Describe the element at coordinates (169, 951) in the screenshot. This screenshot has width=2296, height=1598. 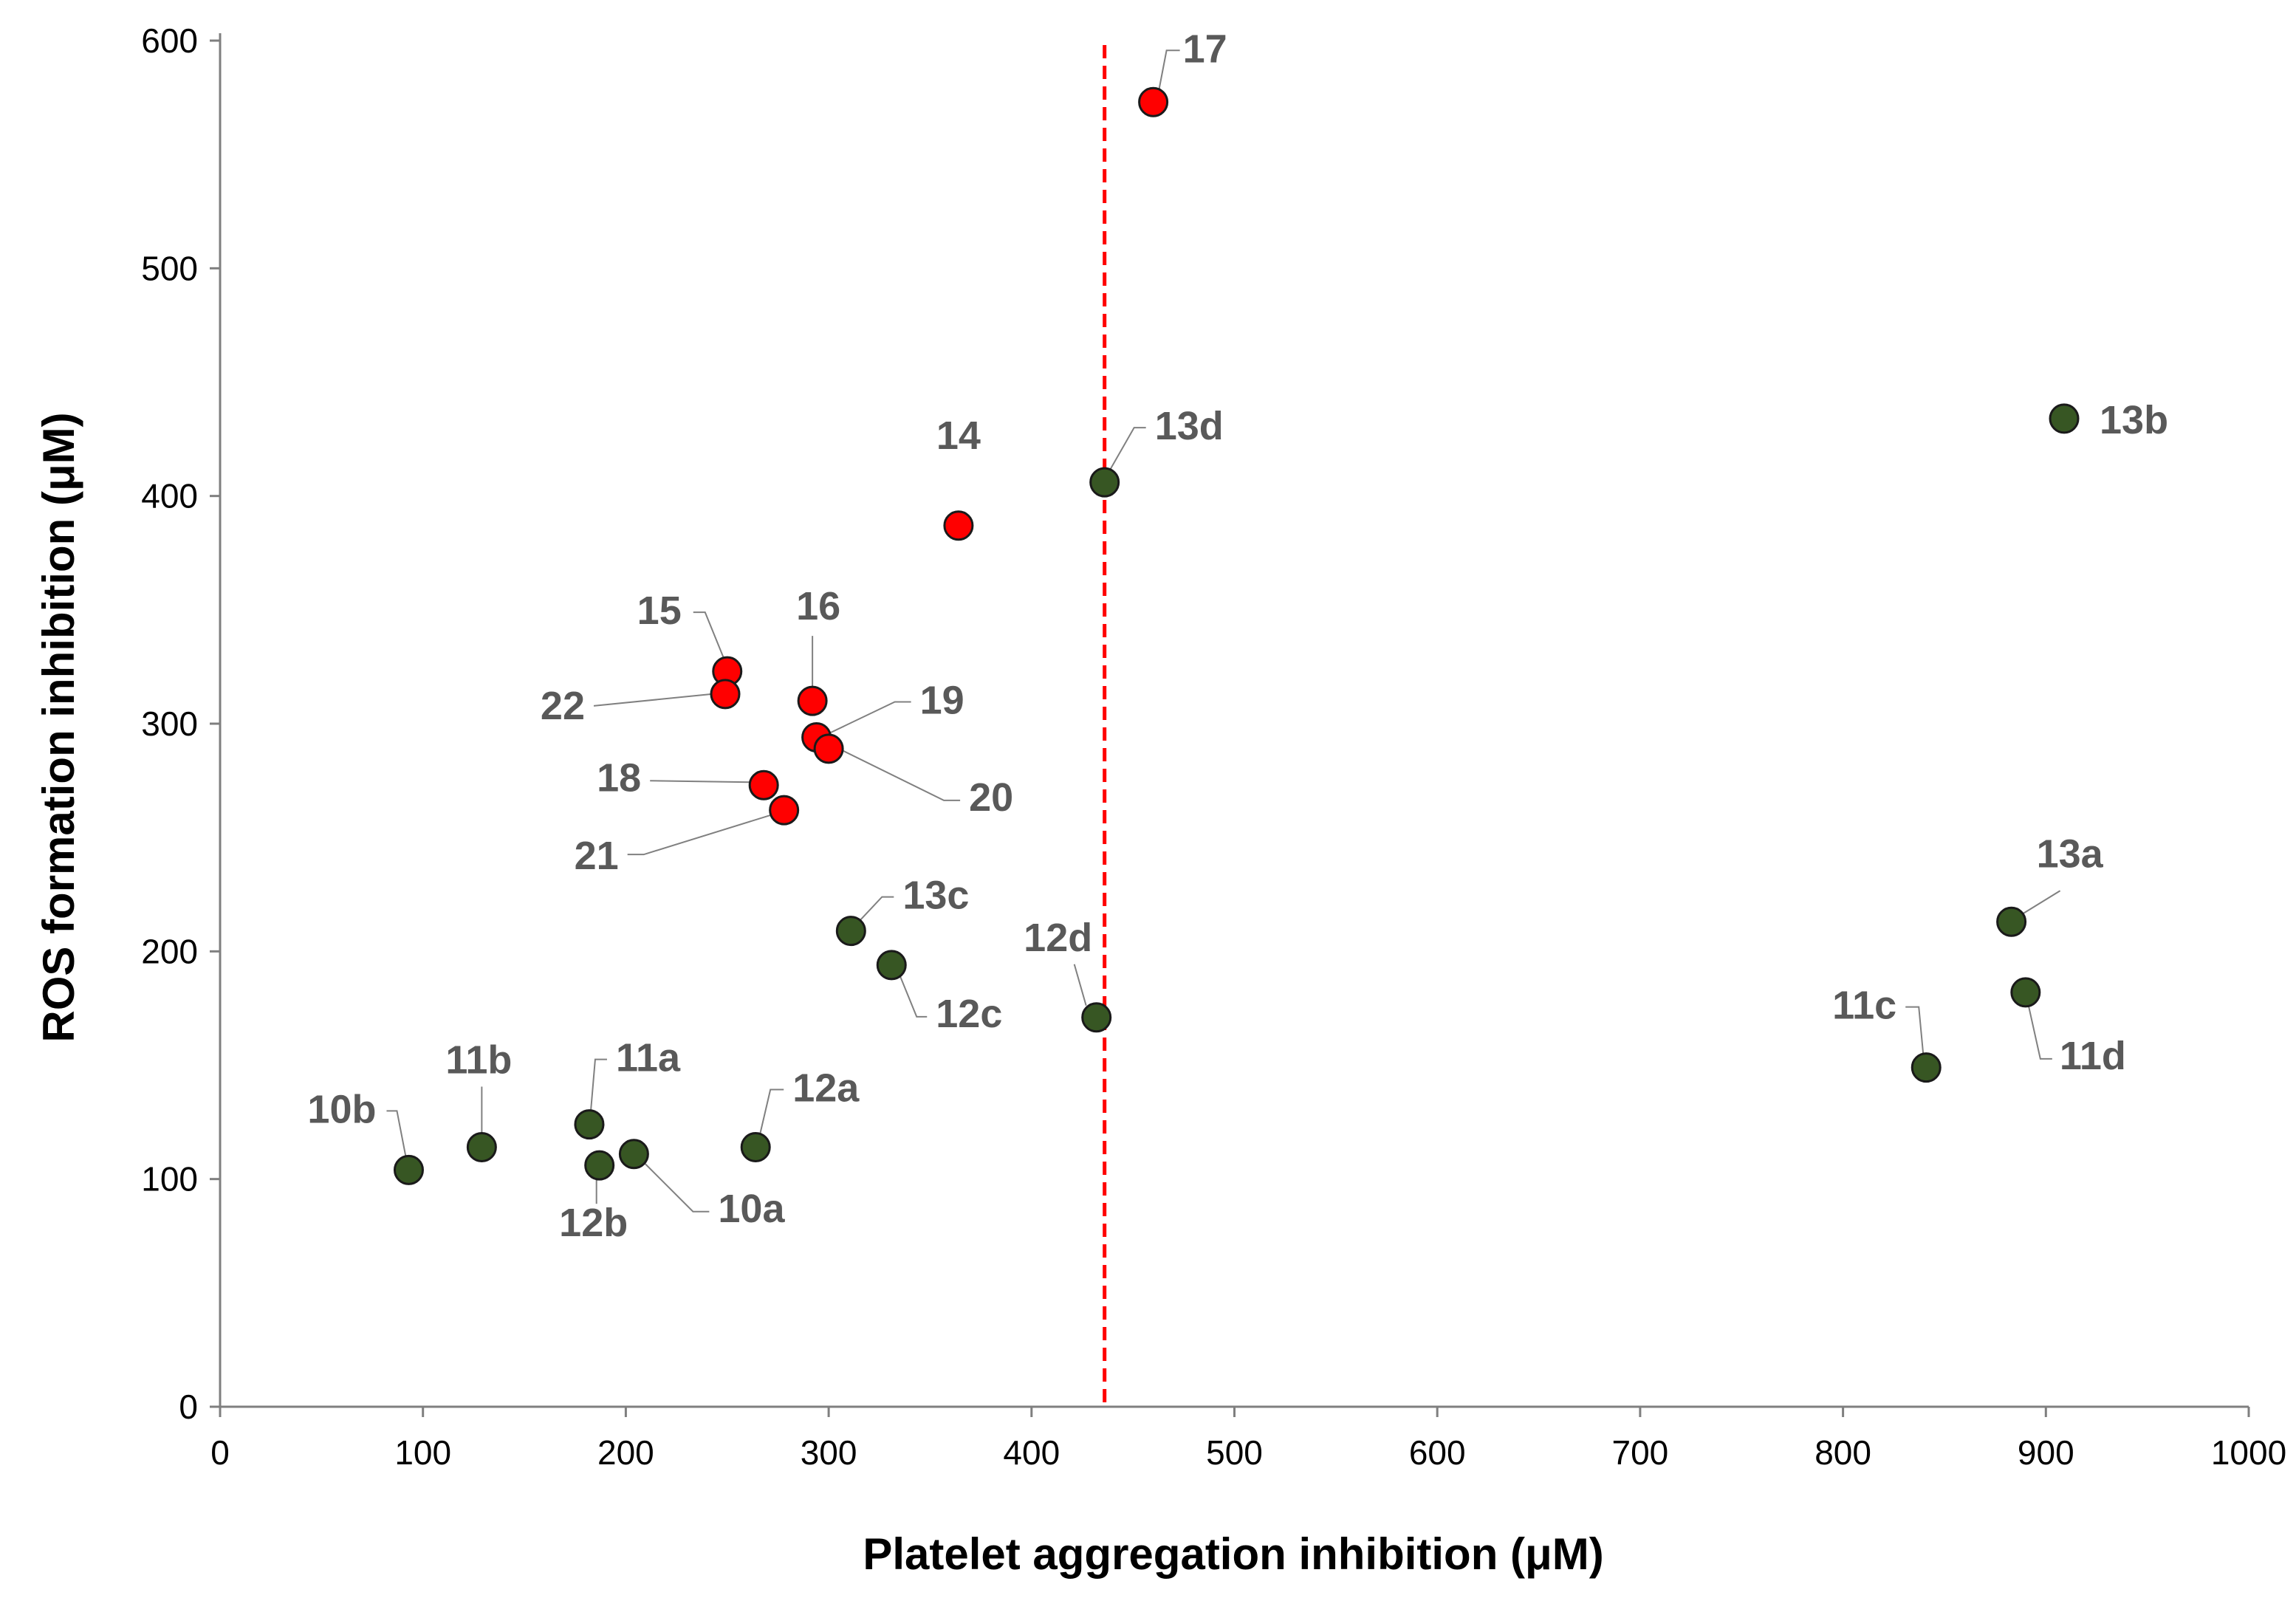
I see `y-tick-label: 200` at that location.